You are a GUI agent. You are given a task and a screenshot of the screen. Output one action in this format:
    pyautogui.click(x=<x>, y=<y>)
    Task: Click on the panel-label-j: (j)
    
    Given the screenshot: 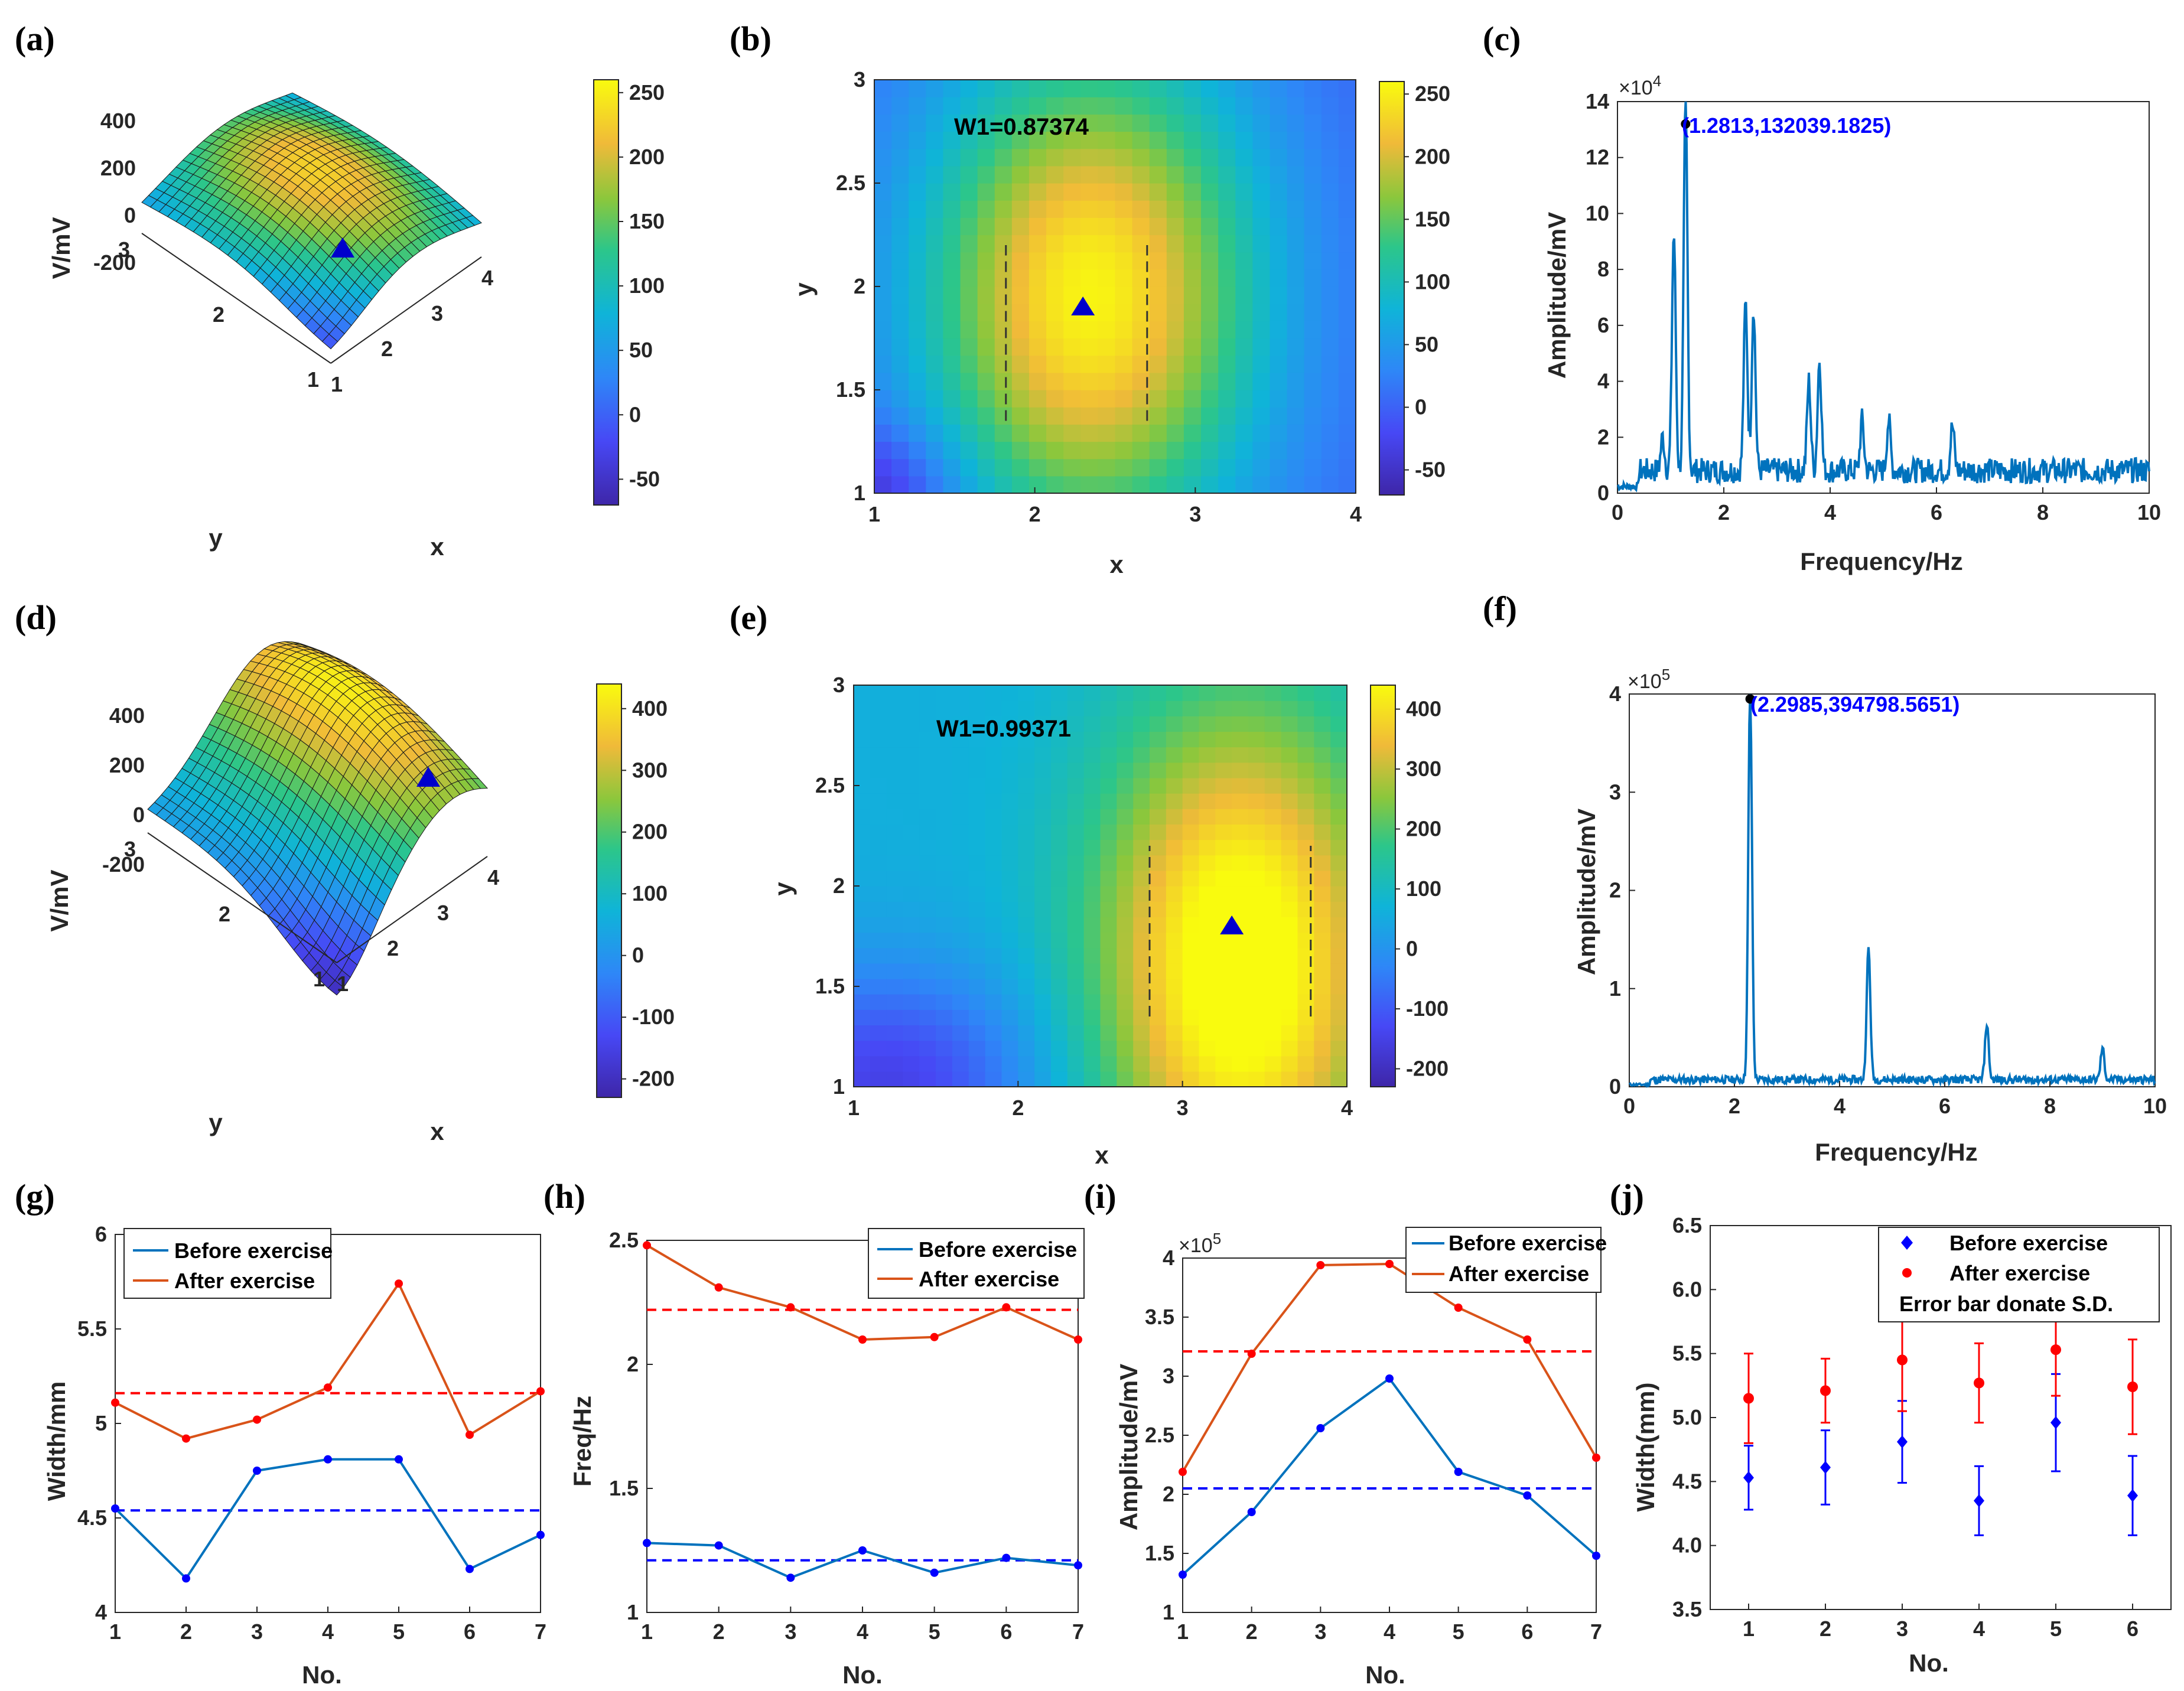 What is the action you would take?
    pyautogui.click(x=1627, y=1196)
    